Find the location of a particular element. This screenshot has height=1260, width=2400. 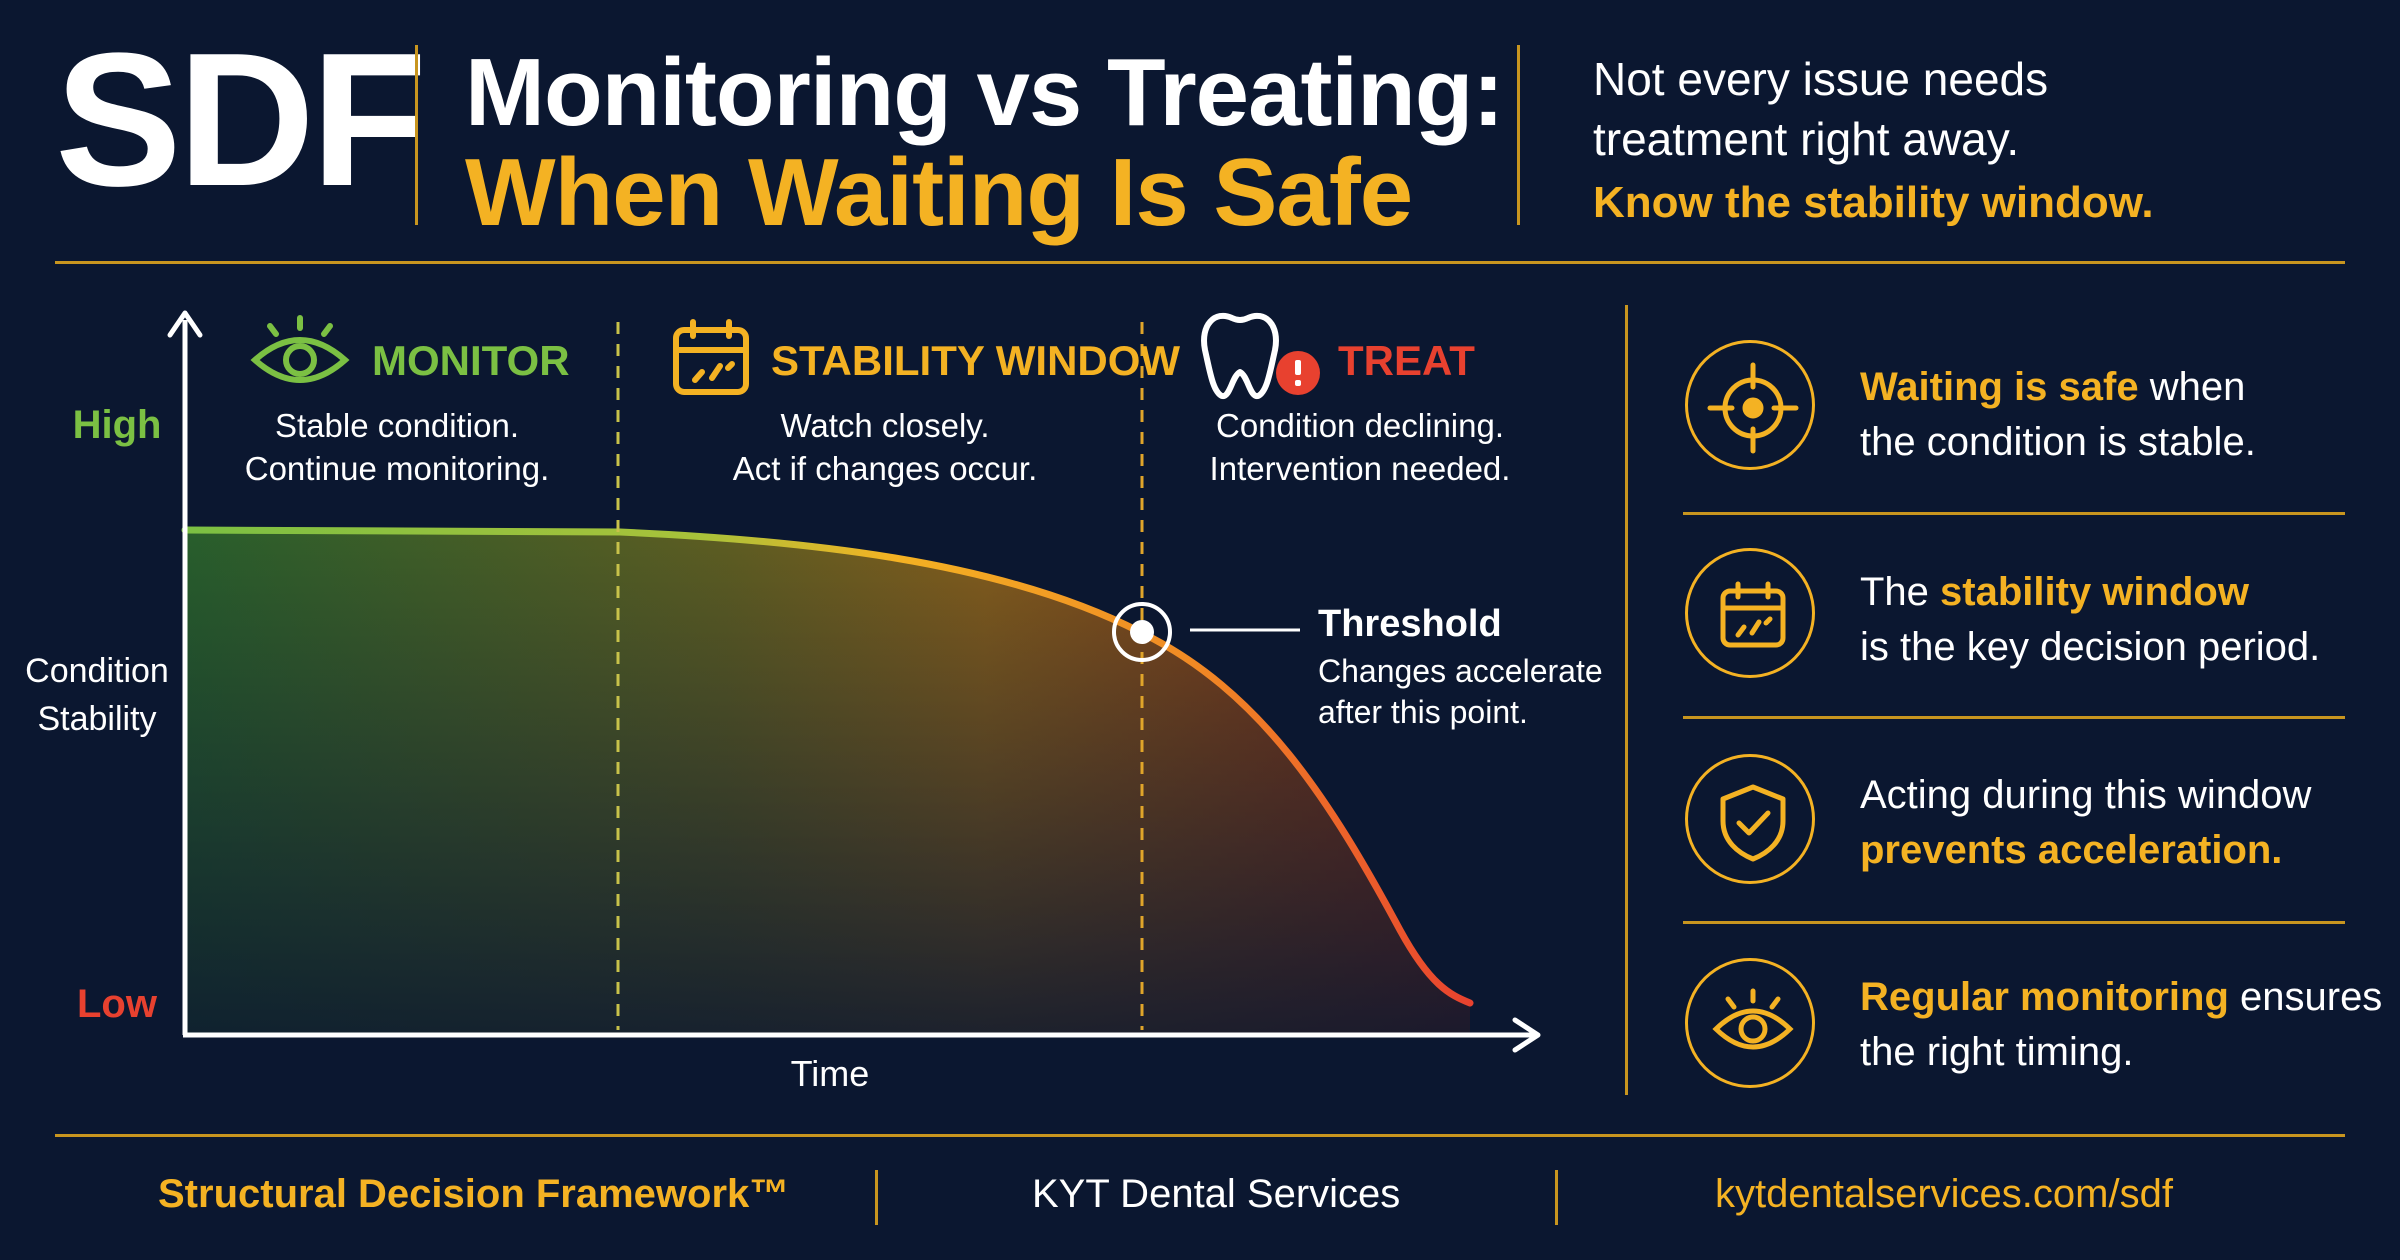

side-item-3-a: Acting during this window is located at coordinates (2086, 795).